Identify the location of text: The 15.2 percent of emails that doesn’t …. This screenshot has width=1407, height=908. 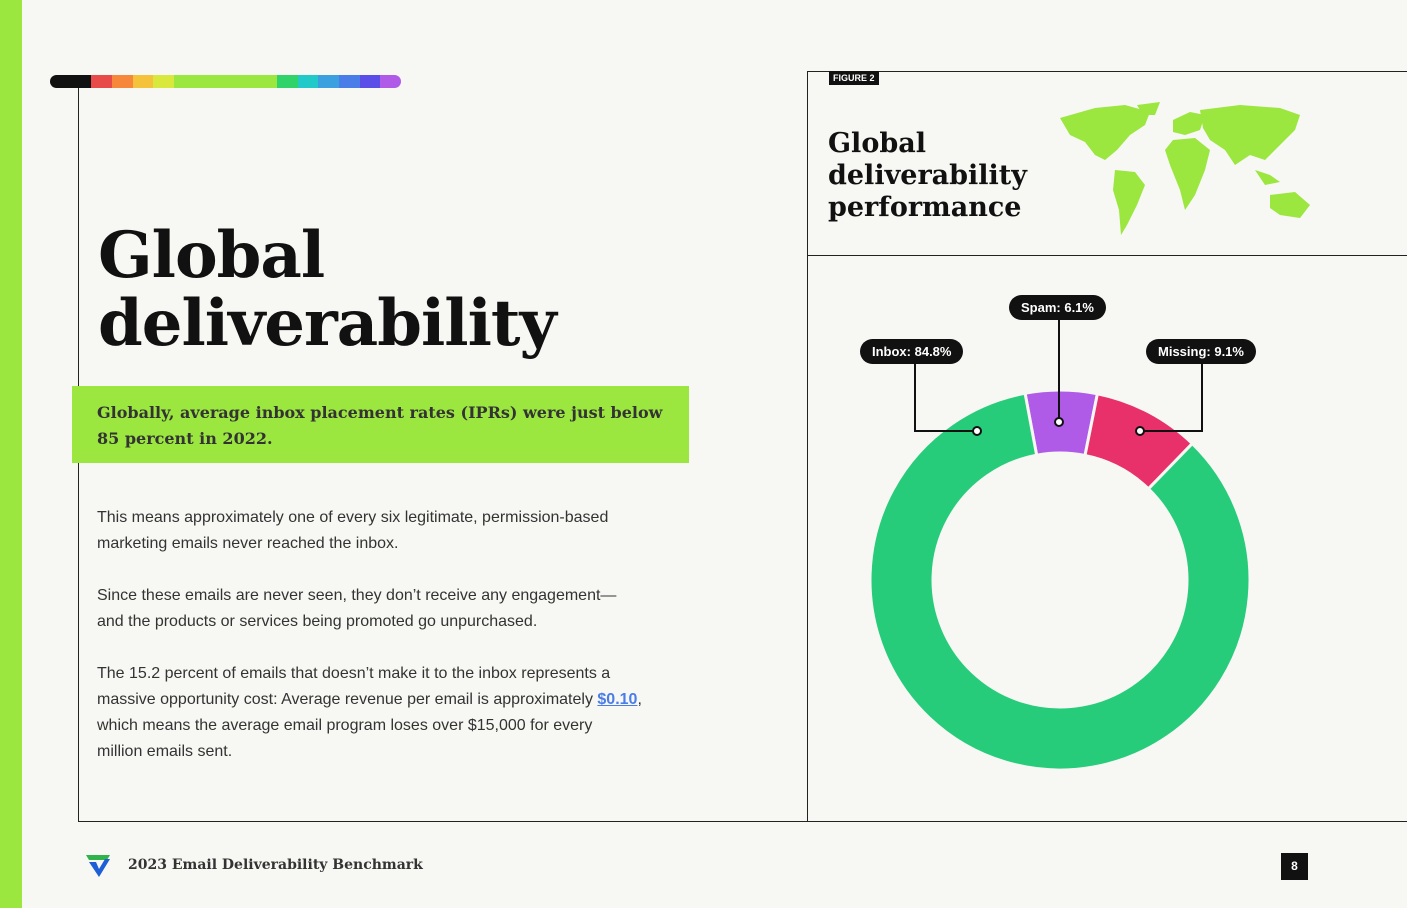
(354, 686).